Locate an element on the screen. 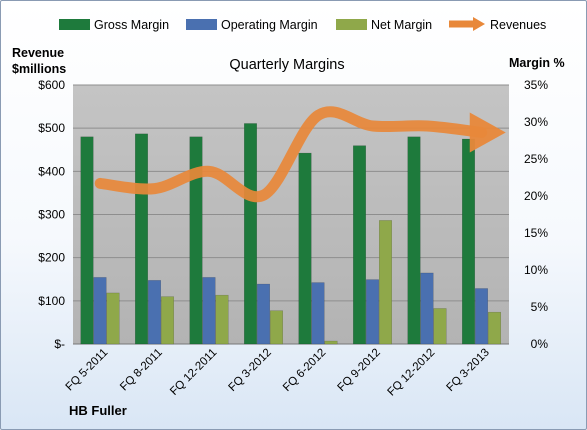 The image size is (587, 430). legend-swatch-net-margin is located at coordinates (351, 24).